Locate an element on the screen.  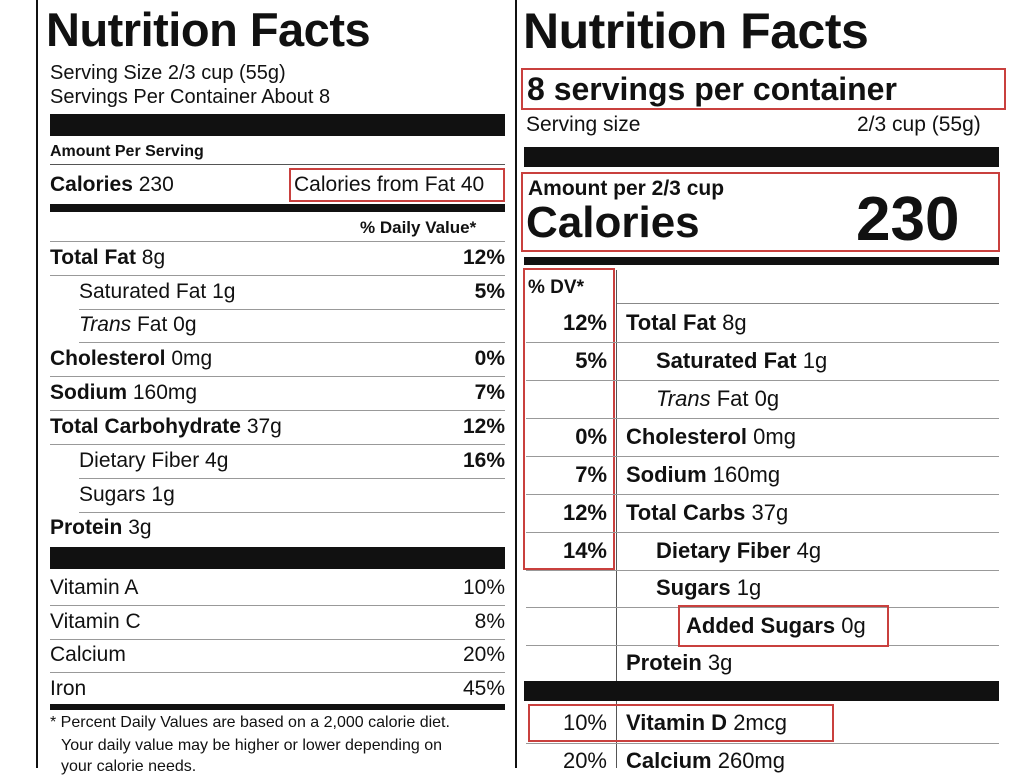
old-nutrient-name: Total Fat is located at coordinates (93, 257).